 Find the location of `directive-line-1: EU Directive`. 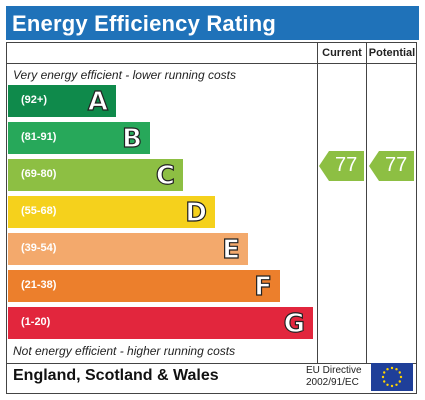

directive-line-1: EU Directive is located at coordinates (334, 370).